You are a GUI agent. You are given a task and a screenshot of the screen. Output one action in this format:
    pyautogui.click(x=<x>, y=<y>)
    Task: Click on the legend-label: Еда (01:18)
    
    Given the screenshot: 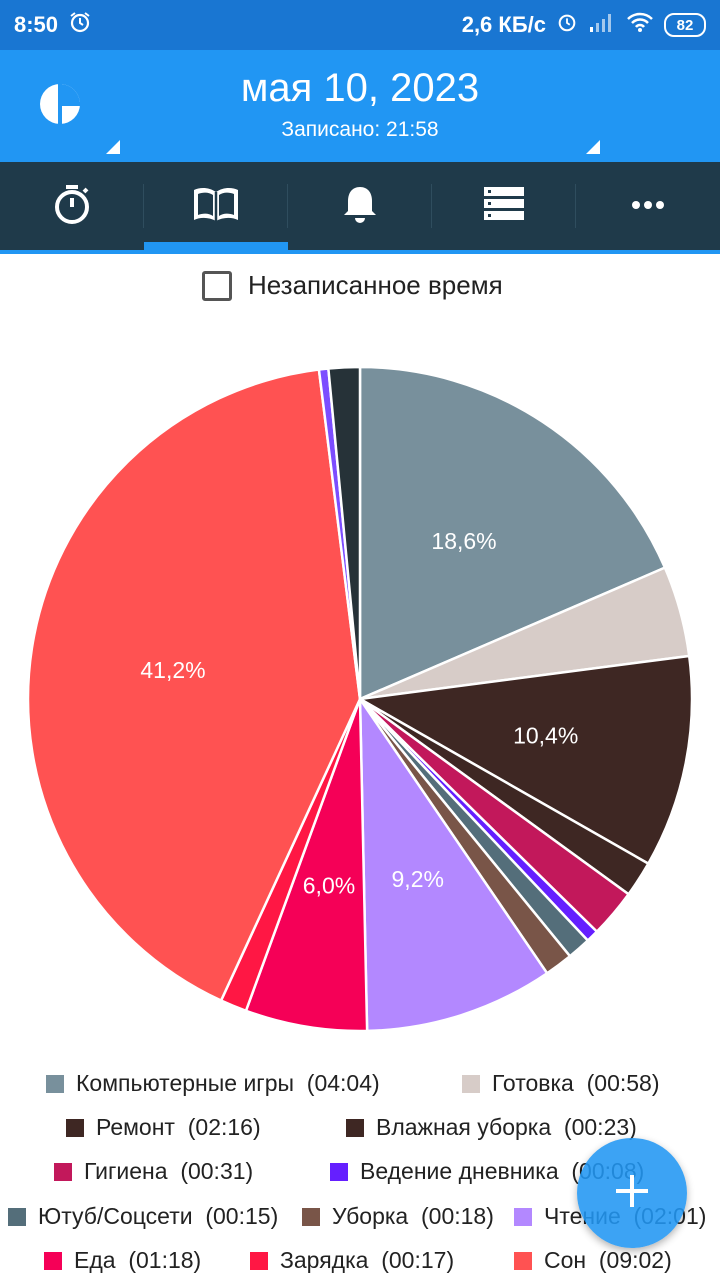 What is the action you would take?
    pyautogui.click(x=138, y=1260)
    